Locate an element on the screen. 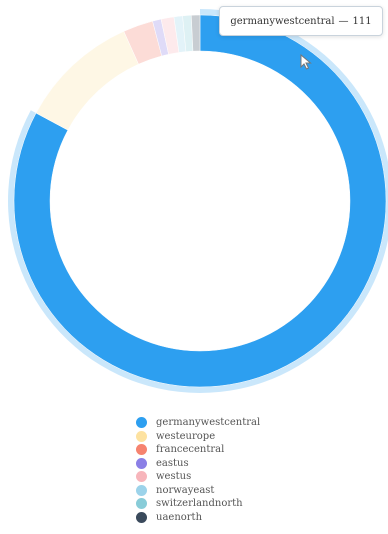 Image resolution: width=388 pixels, height=534 pixels. tooltip-value: 111 is located at coordinates (362, 21).